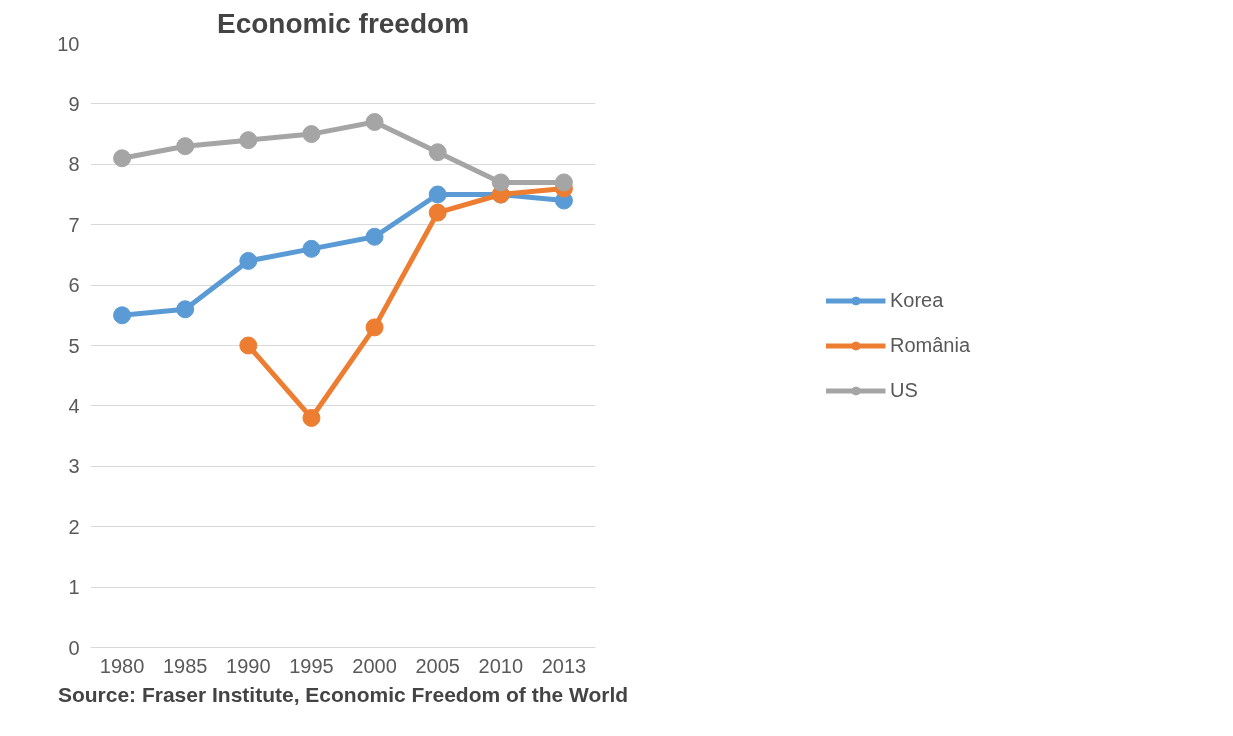 Image resolution: width=1233 pixels, height=736 pixels. Describe the element at coordinates (74, 405) in the screenshot. I see `y-tick-label: 4` at that location.